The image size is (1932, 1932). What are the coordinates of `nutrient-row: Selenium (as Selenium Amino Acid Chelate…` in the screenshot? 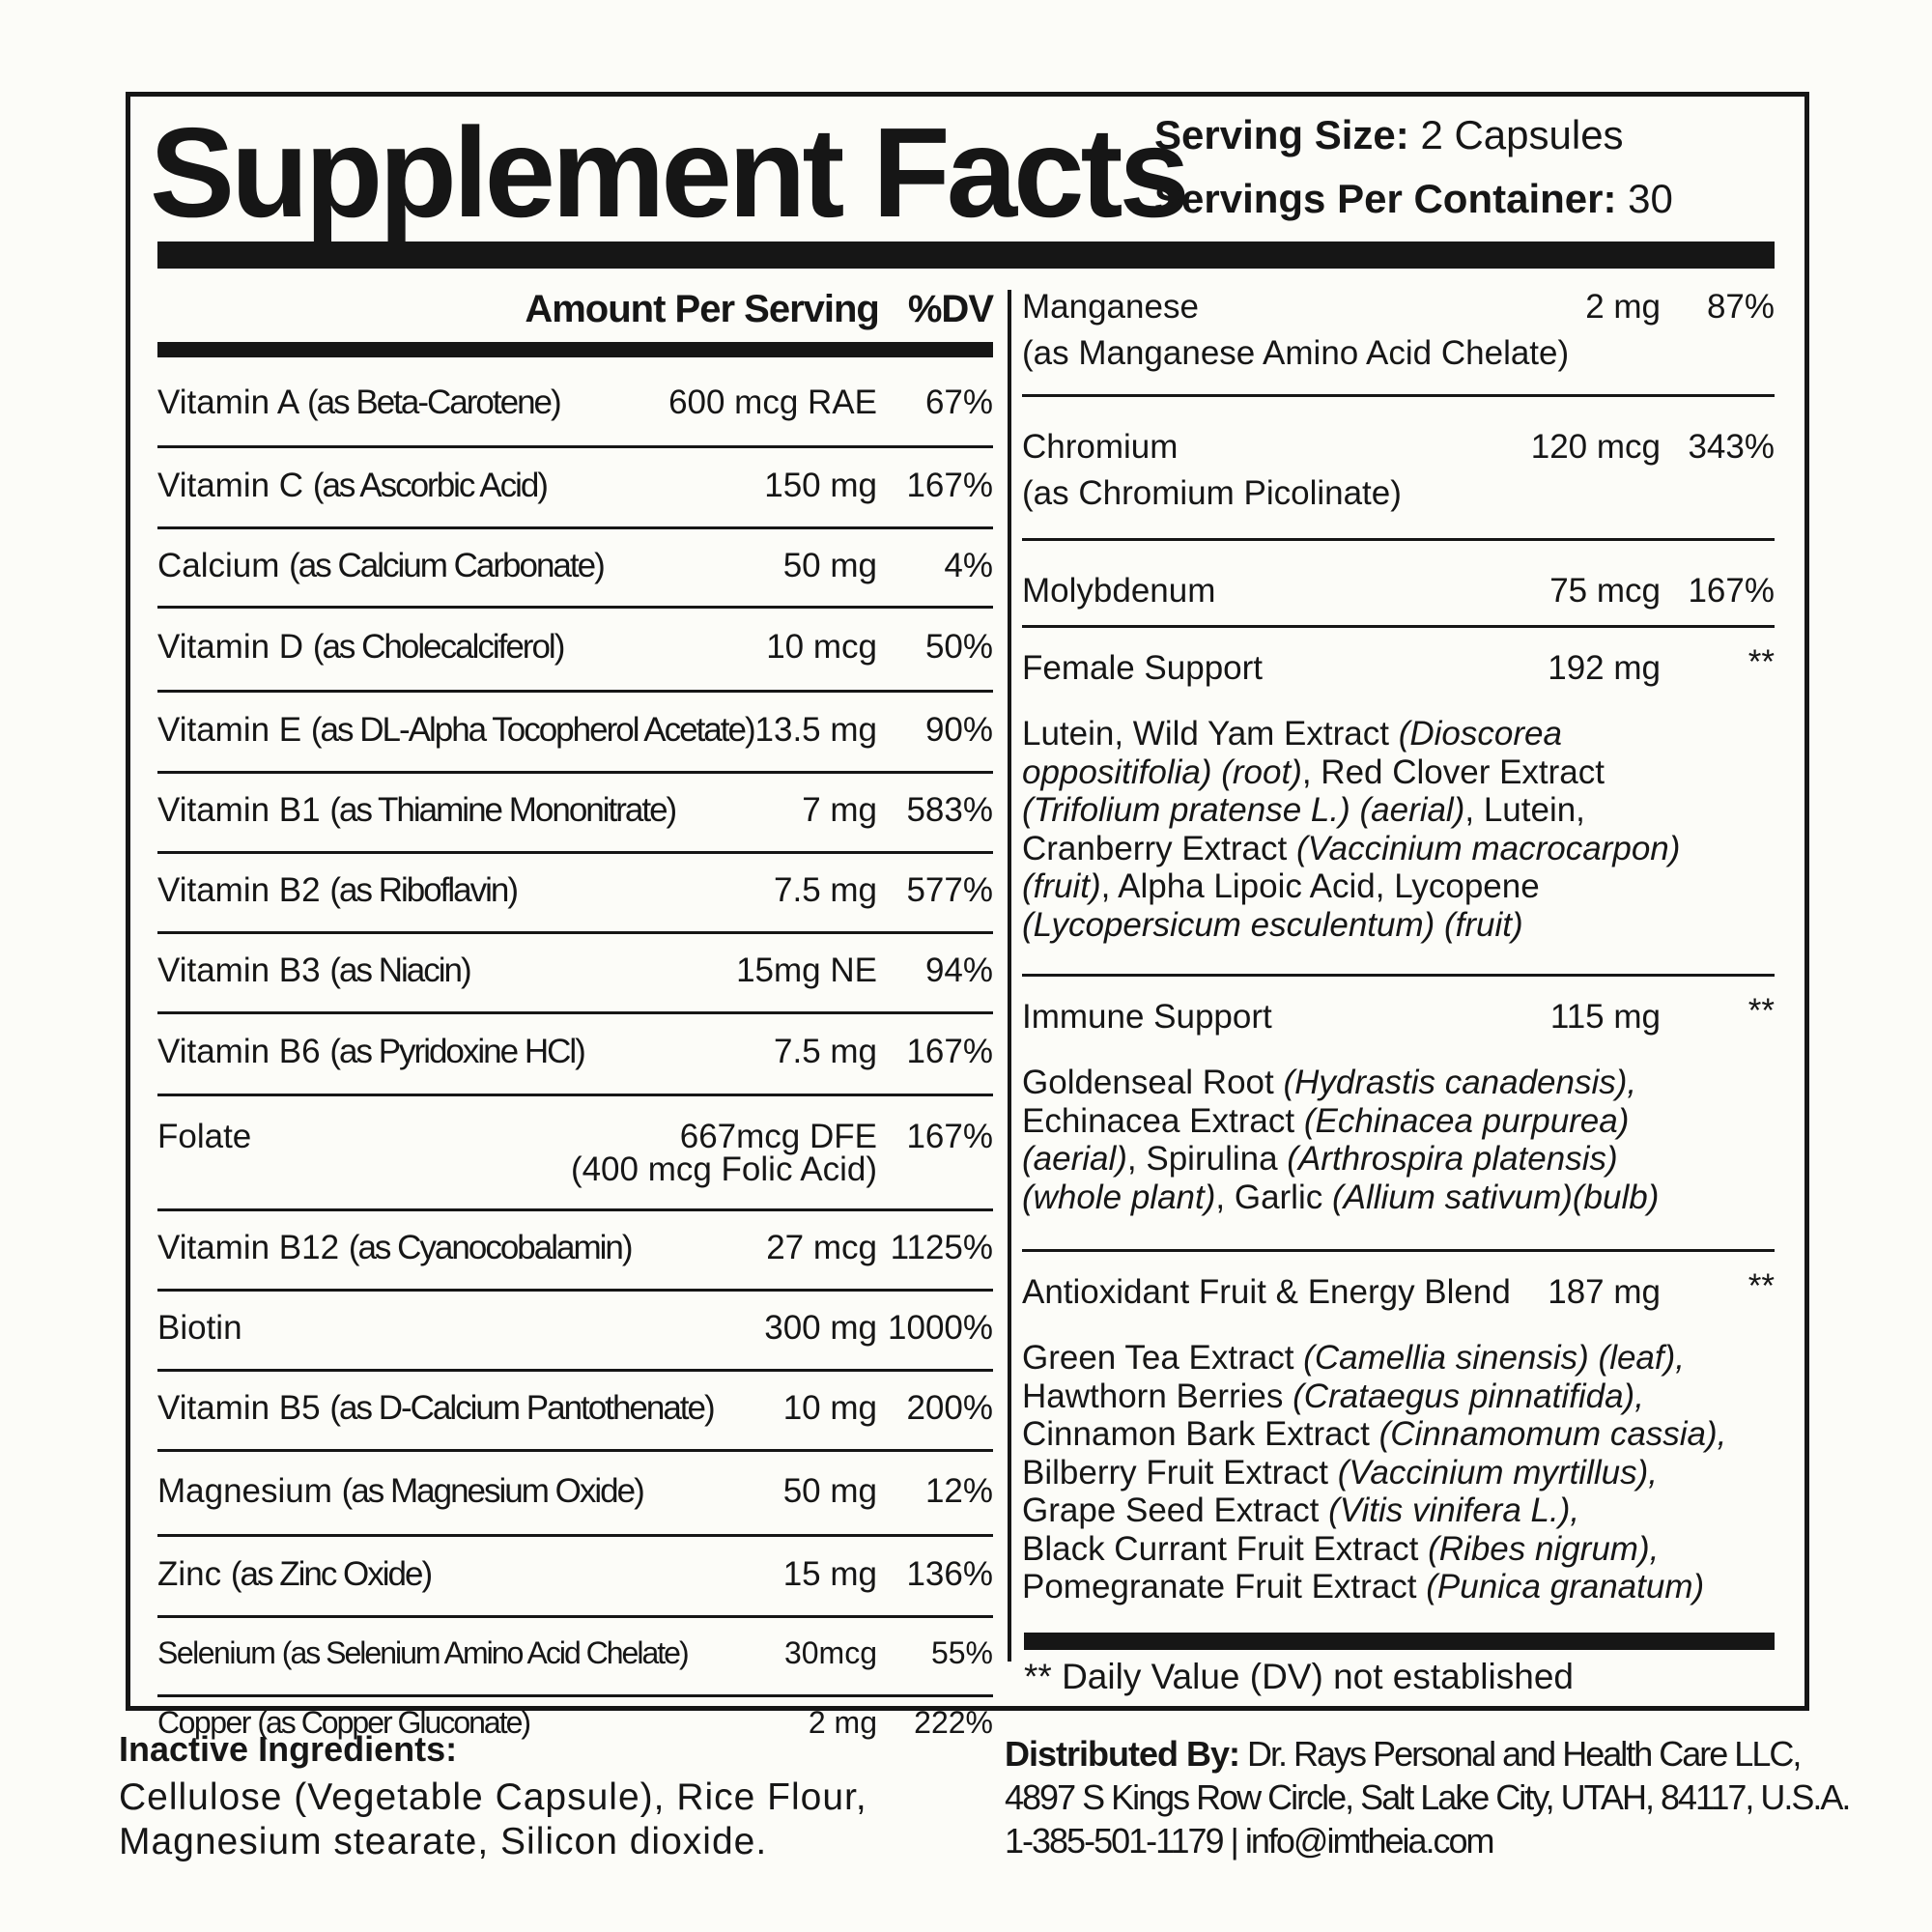 It's located at (575, 1657).